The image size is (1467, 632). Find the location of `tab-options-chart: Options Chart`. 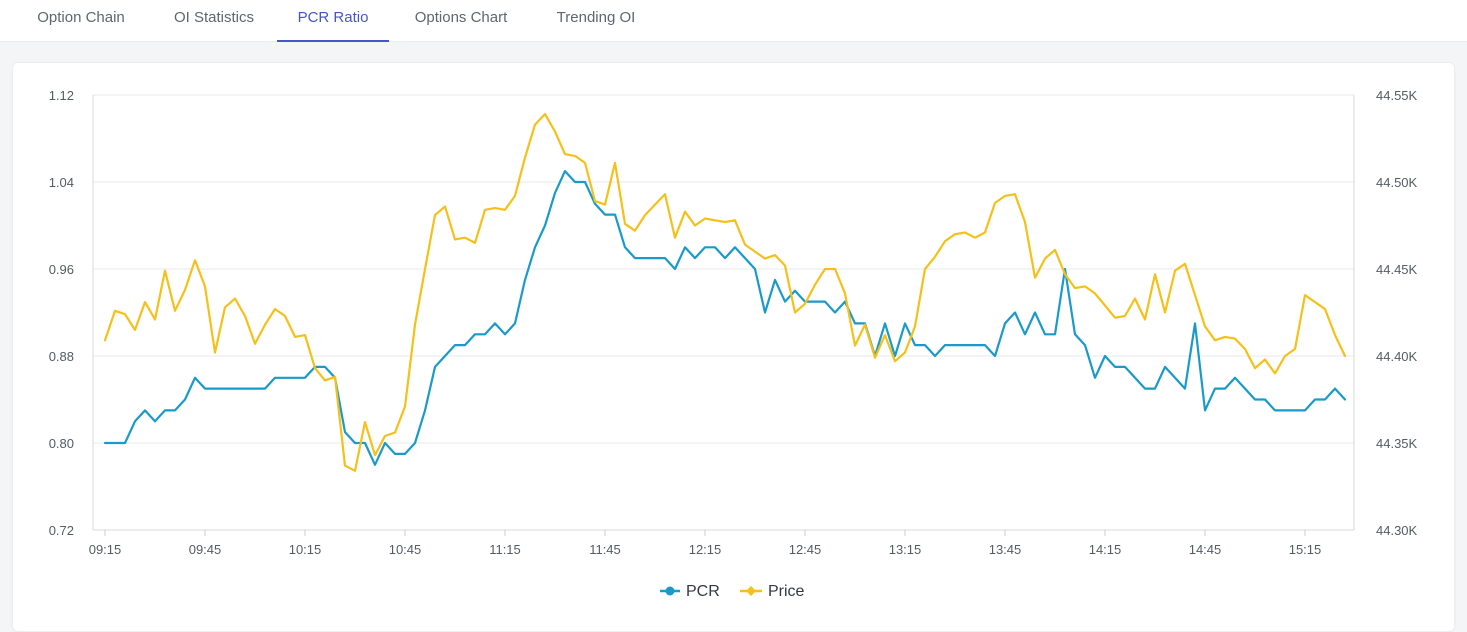

tab-options-chart: Options Chart is located at coordinates (461, 17).